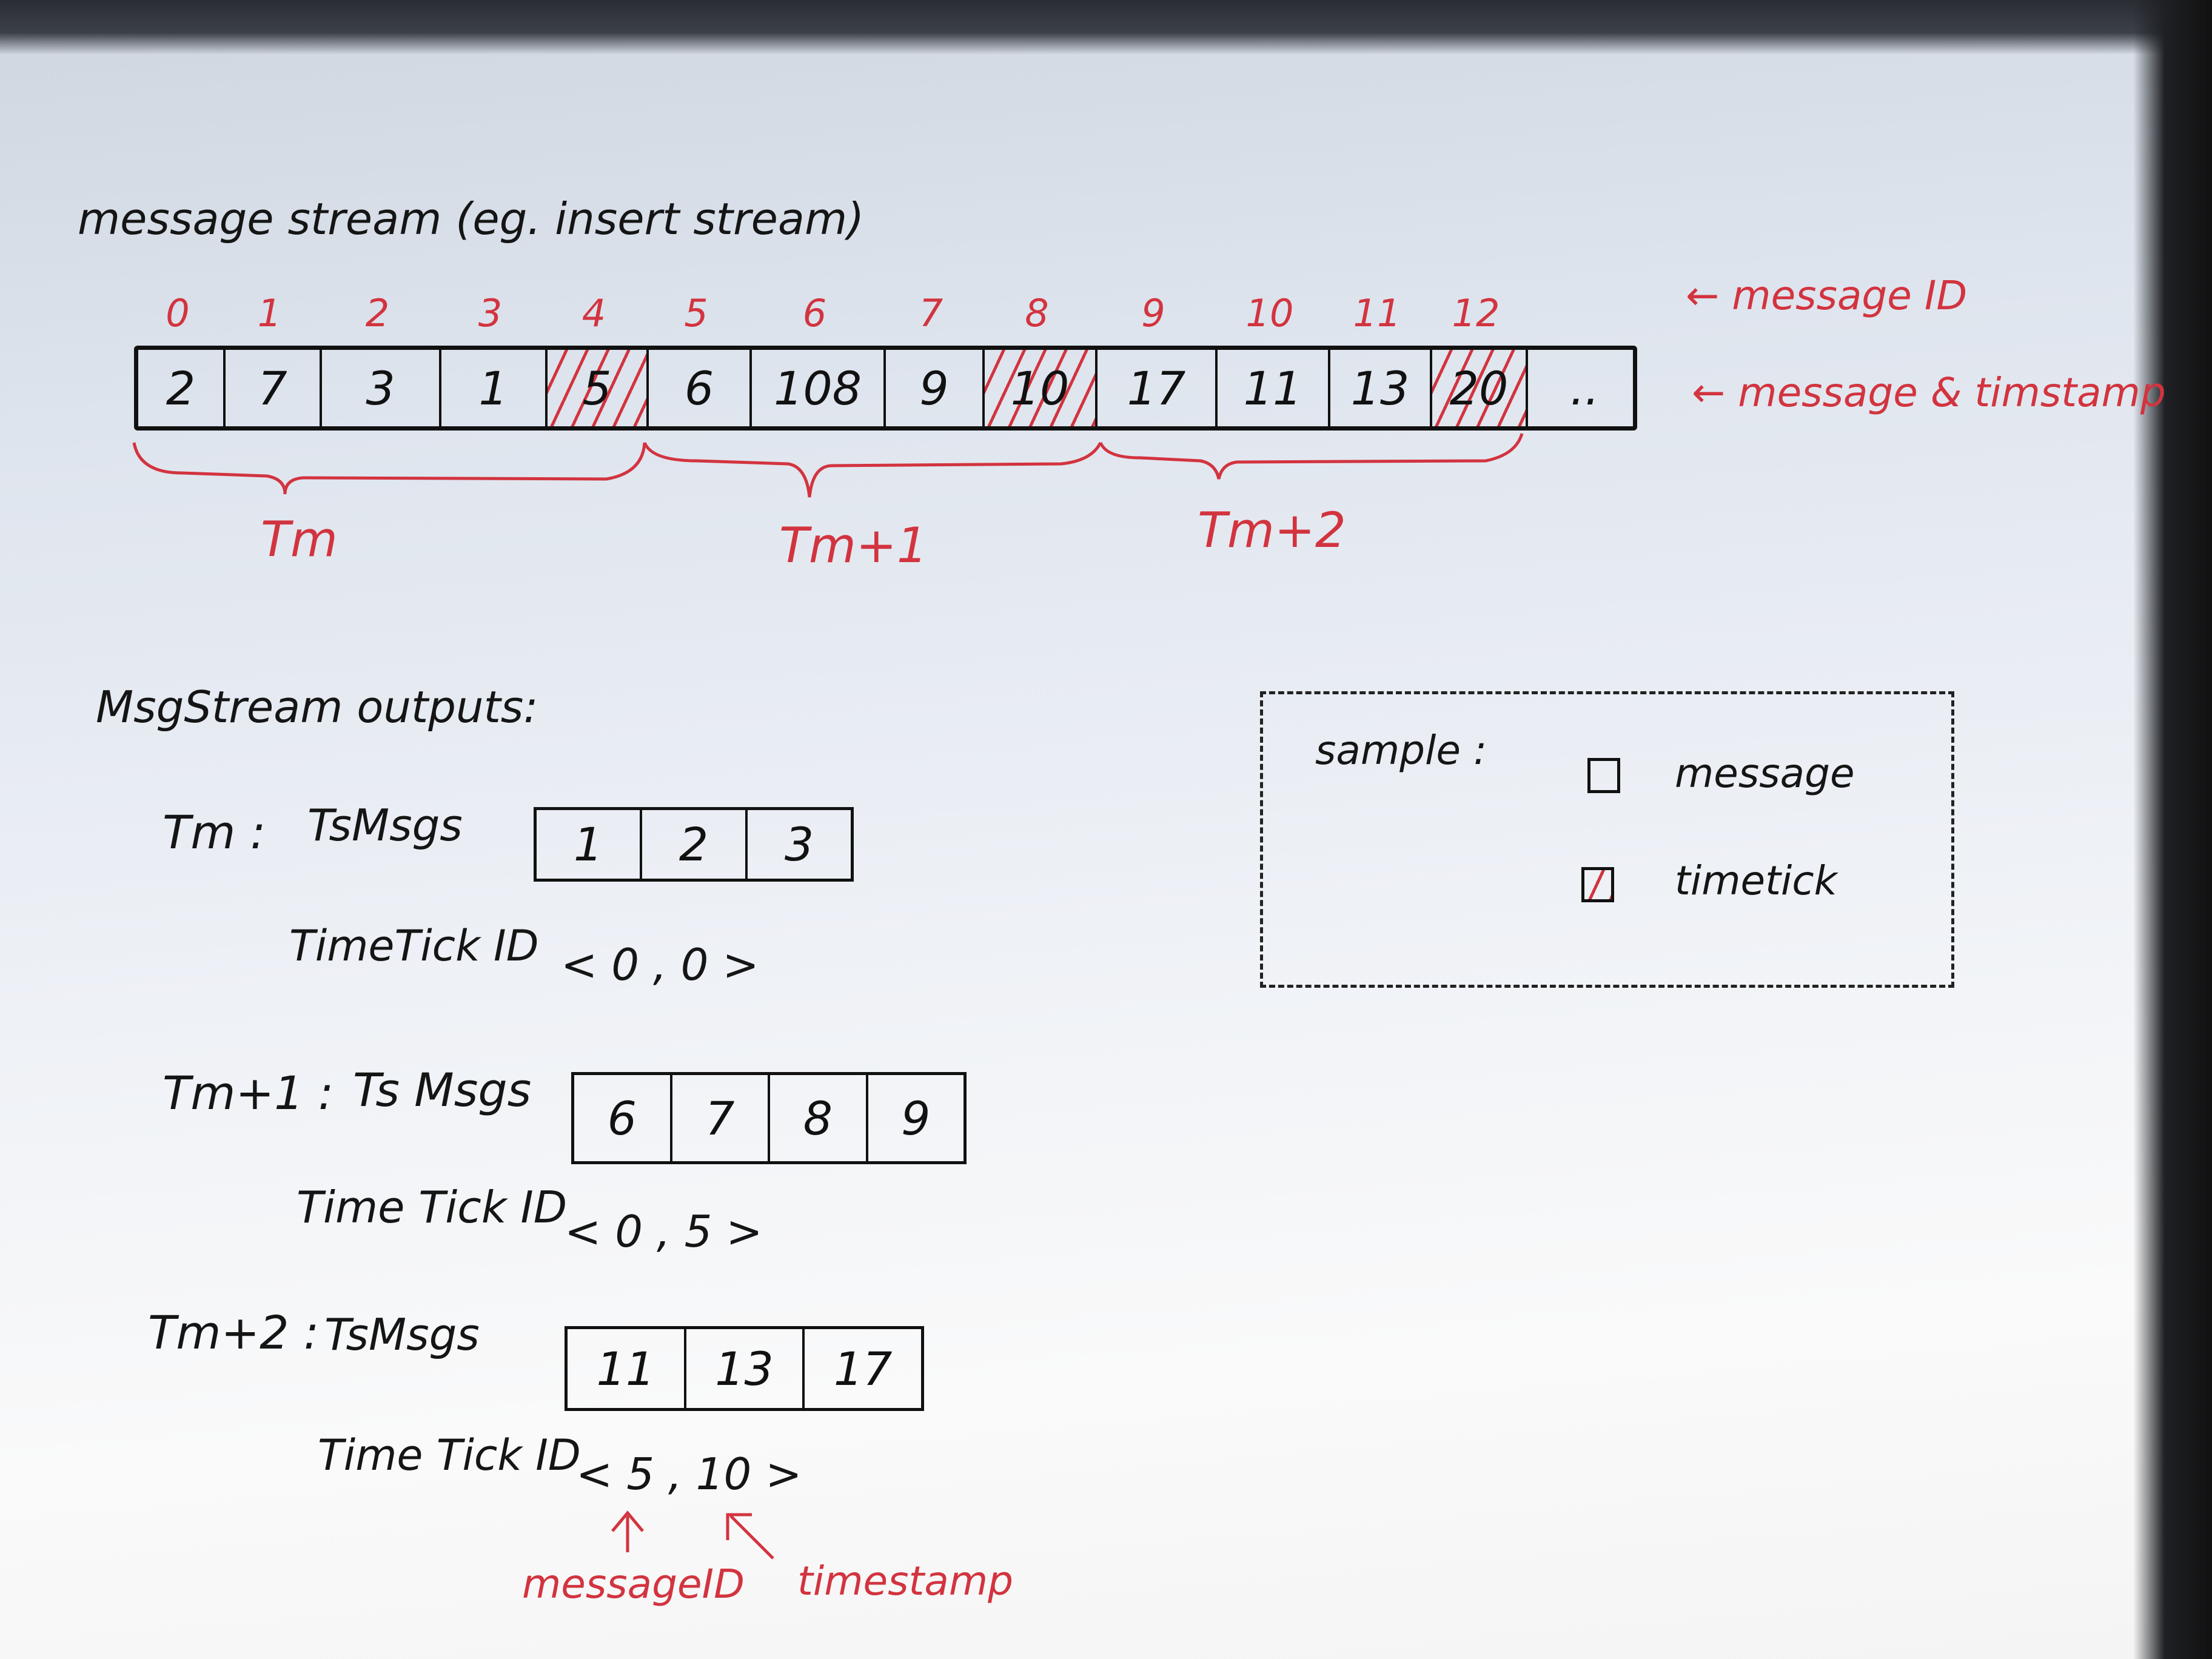 The height and width of the screenshot is (1659, 2212). I want to click on message-cell: 9, so click(935, 388).